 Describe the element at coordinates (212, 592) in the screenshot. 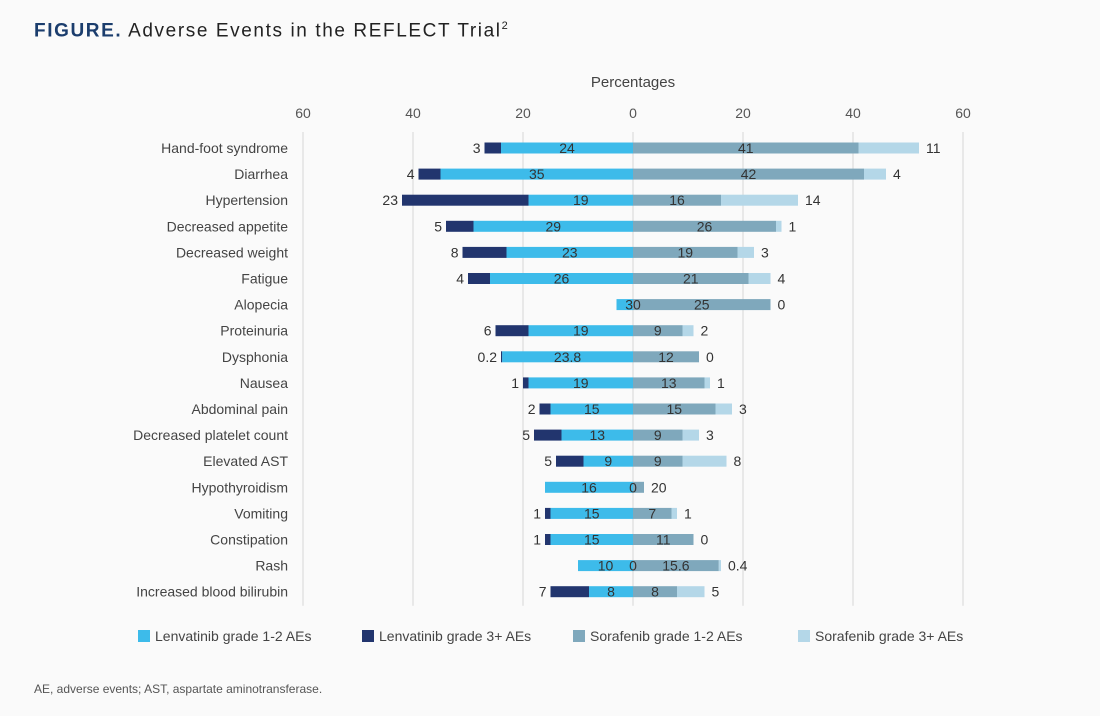

I see `category-label: Increased blood bilirubin` at that location.